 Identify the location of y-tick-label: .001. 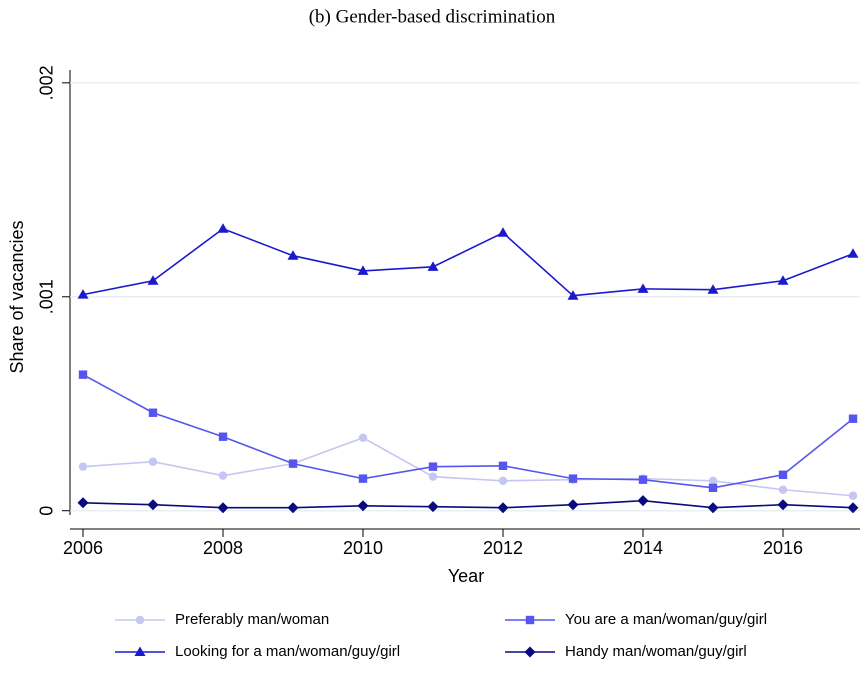
(47, 296).